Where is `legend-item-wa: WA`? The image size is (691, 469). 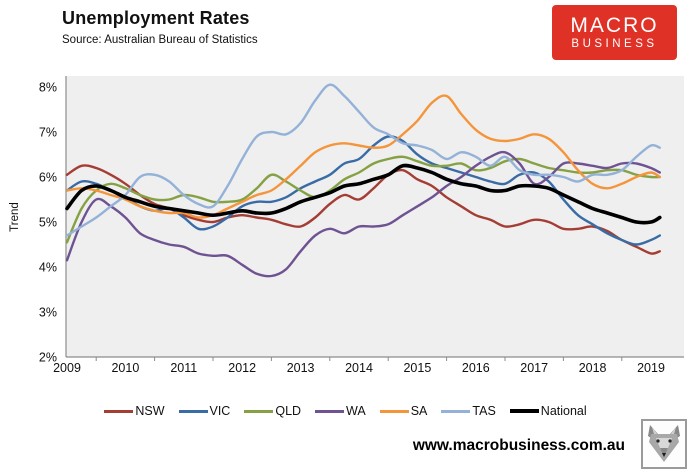
legend-item-wa: WA is located at coordinates (340, 411).